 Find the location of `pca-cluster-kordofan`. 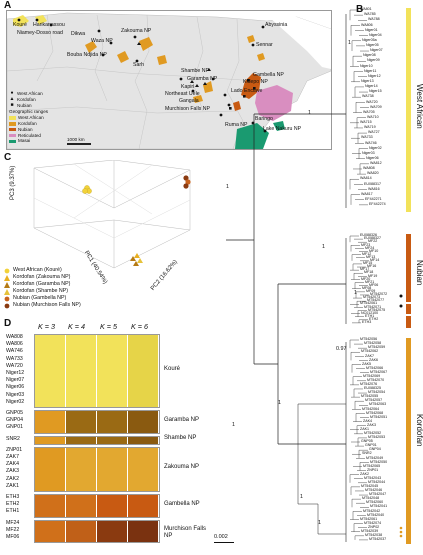

pca-cluster-kordofan is located at coordinates (136, 259).